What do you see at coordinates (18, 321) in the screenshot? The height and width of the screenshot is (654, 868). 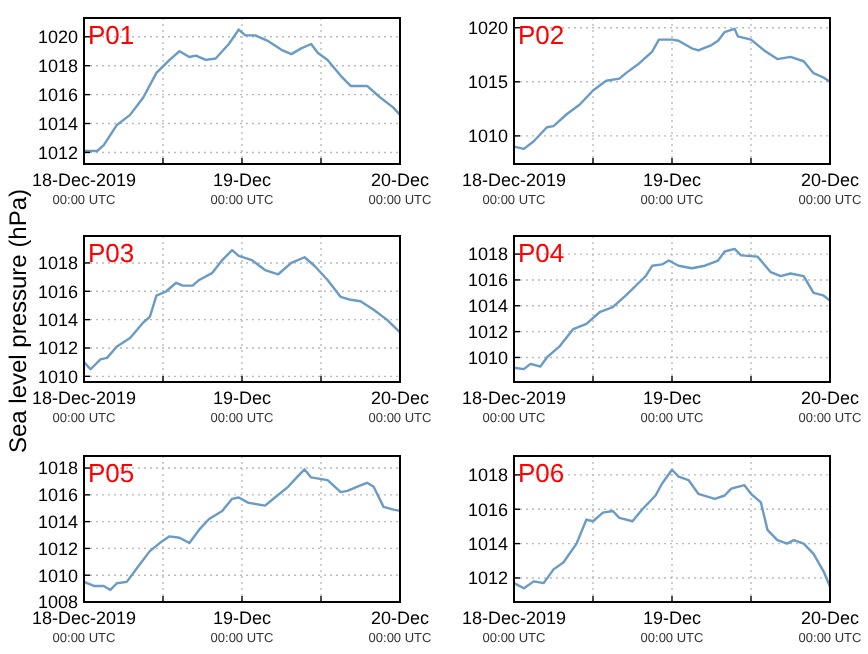 I see `y-axis-title: Sea level pressure (hPa)` at bounding box center [18, 321].